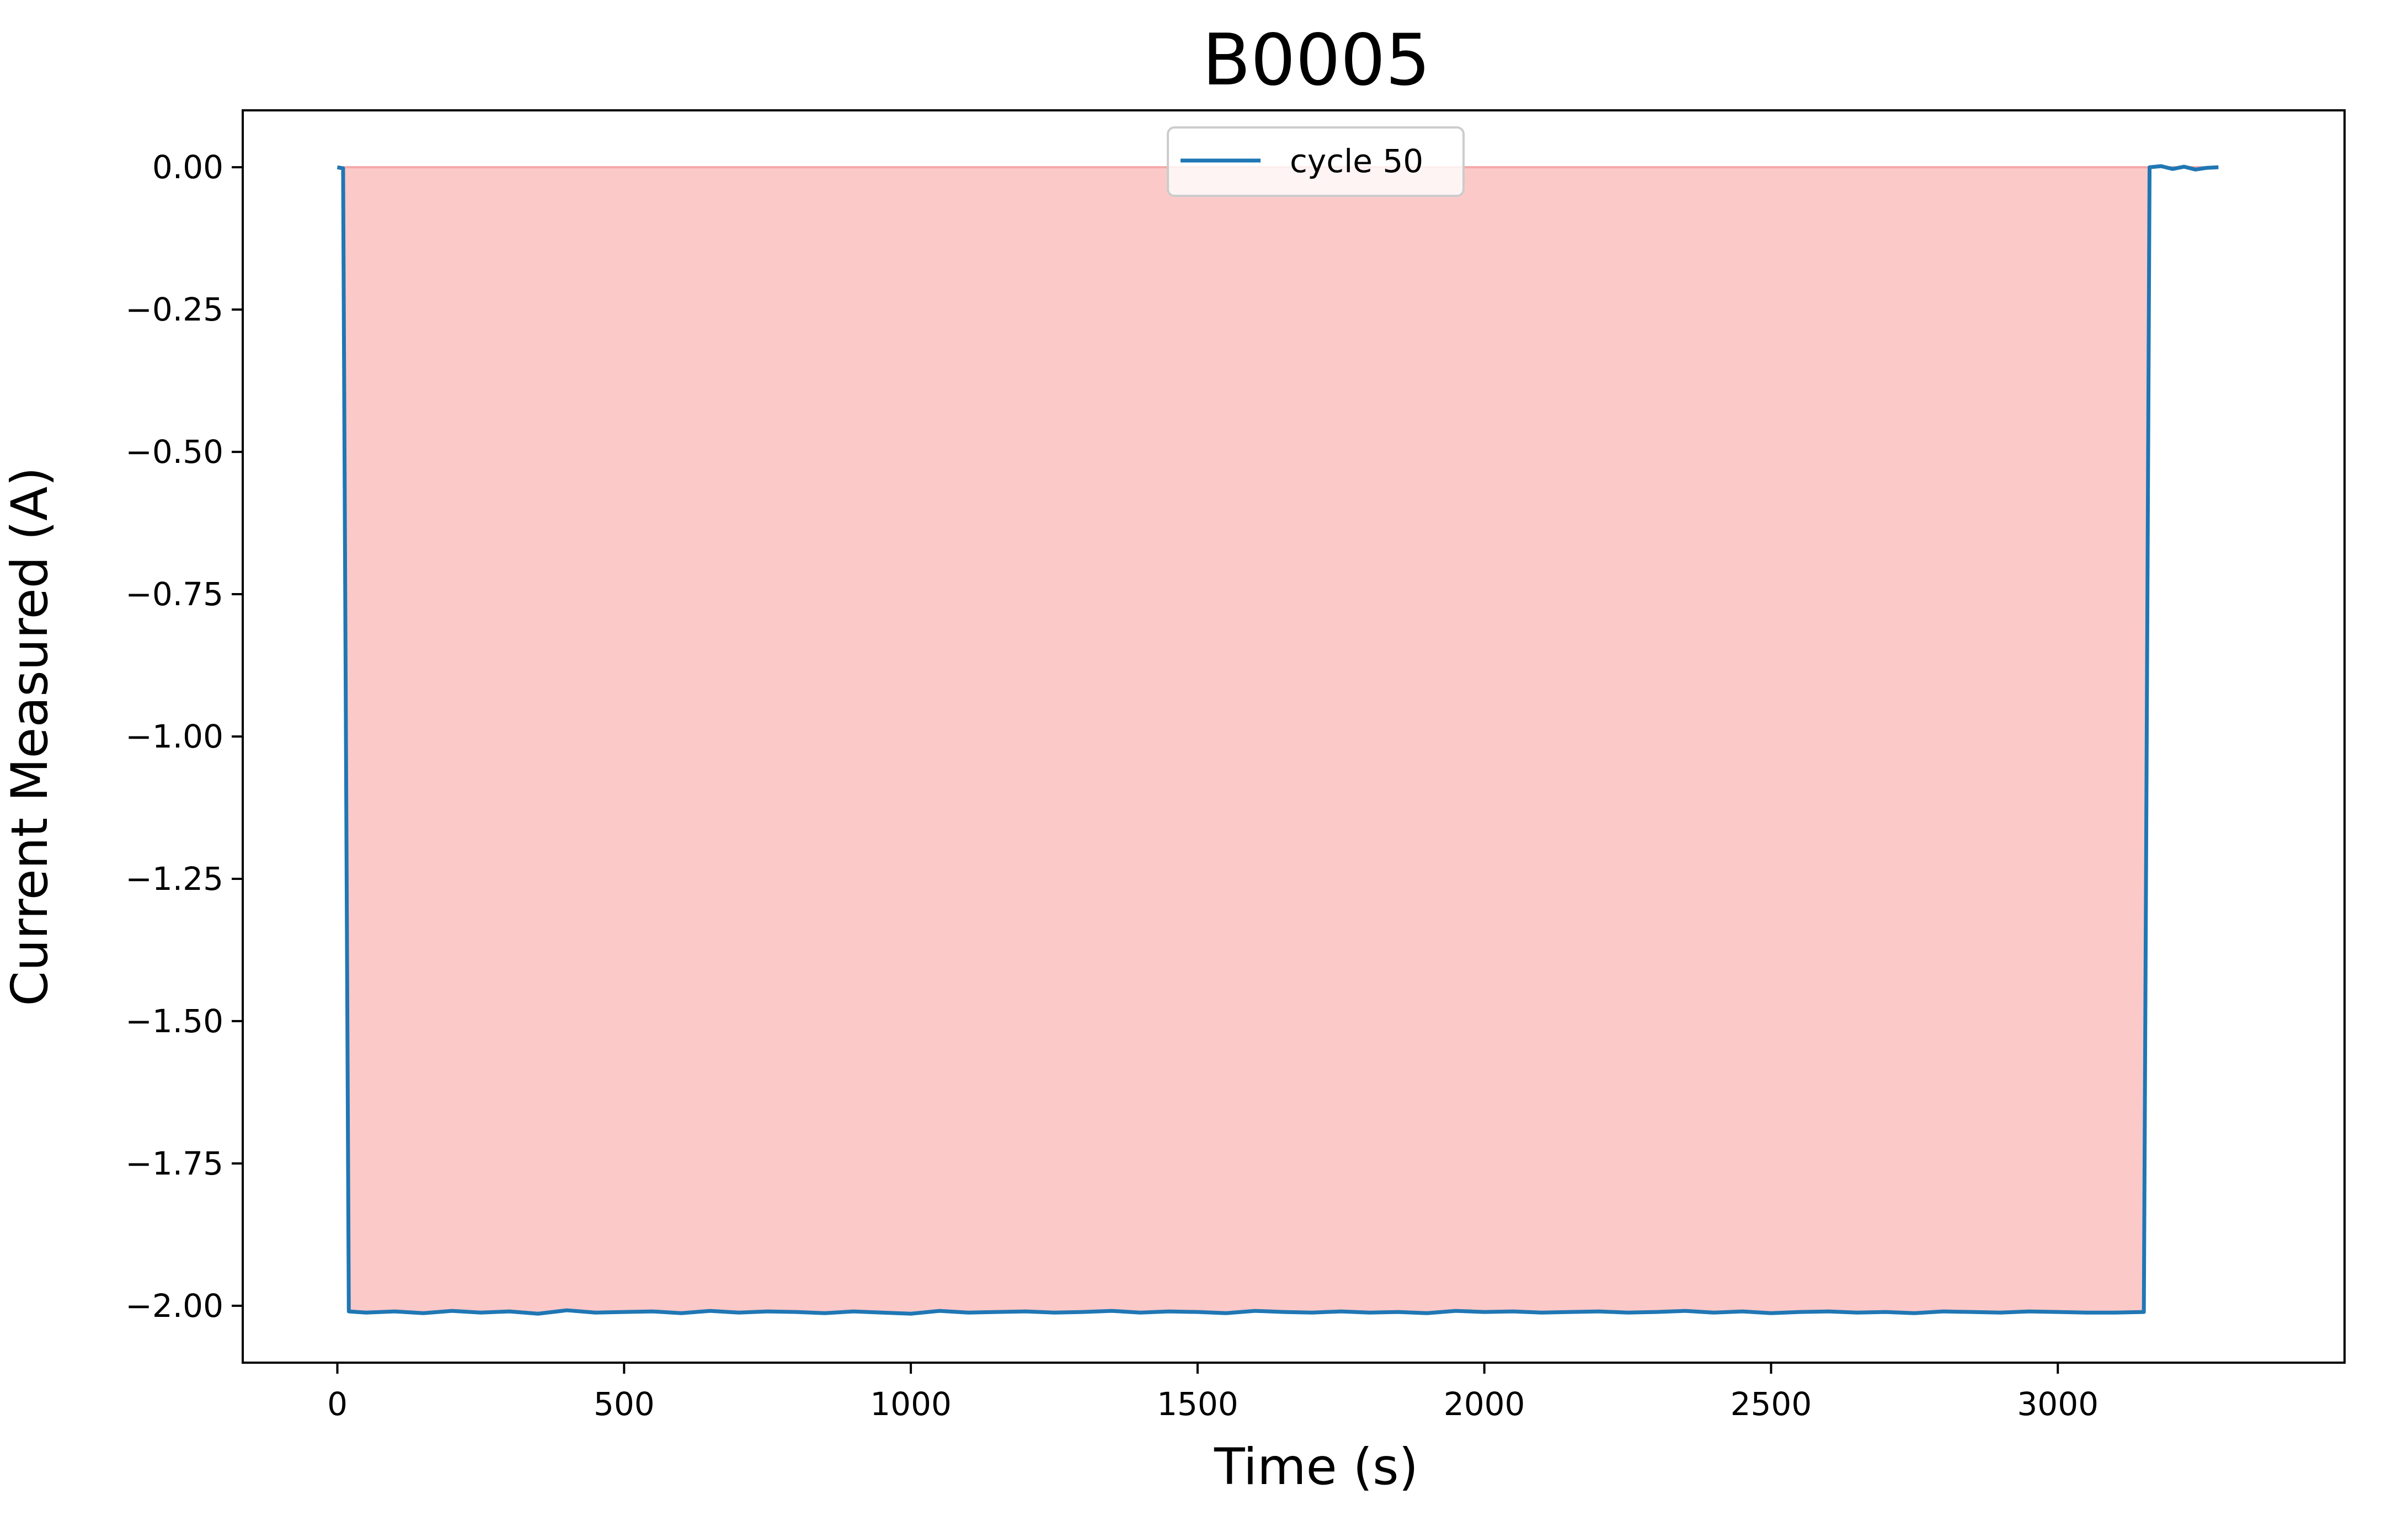  What do you see at coordinates (174, 309) in the screenshot?
I see `y-tick-label: −0.25` at bounding box center [174, 309].